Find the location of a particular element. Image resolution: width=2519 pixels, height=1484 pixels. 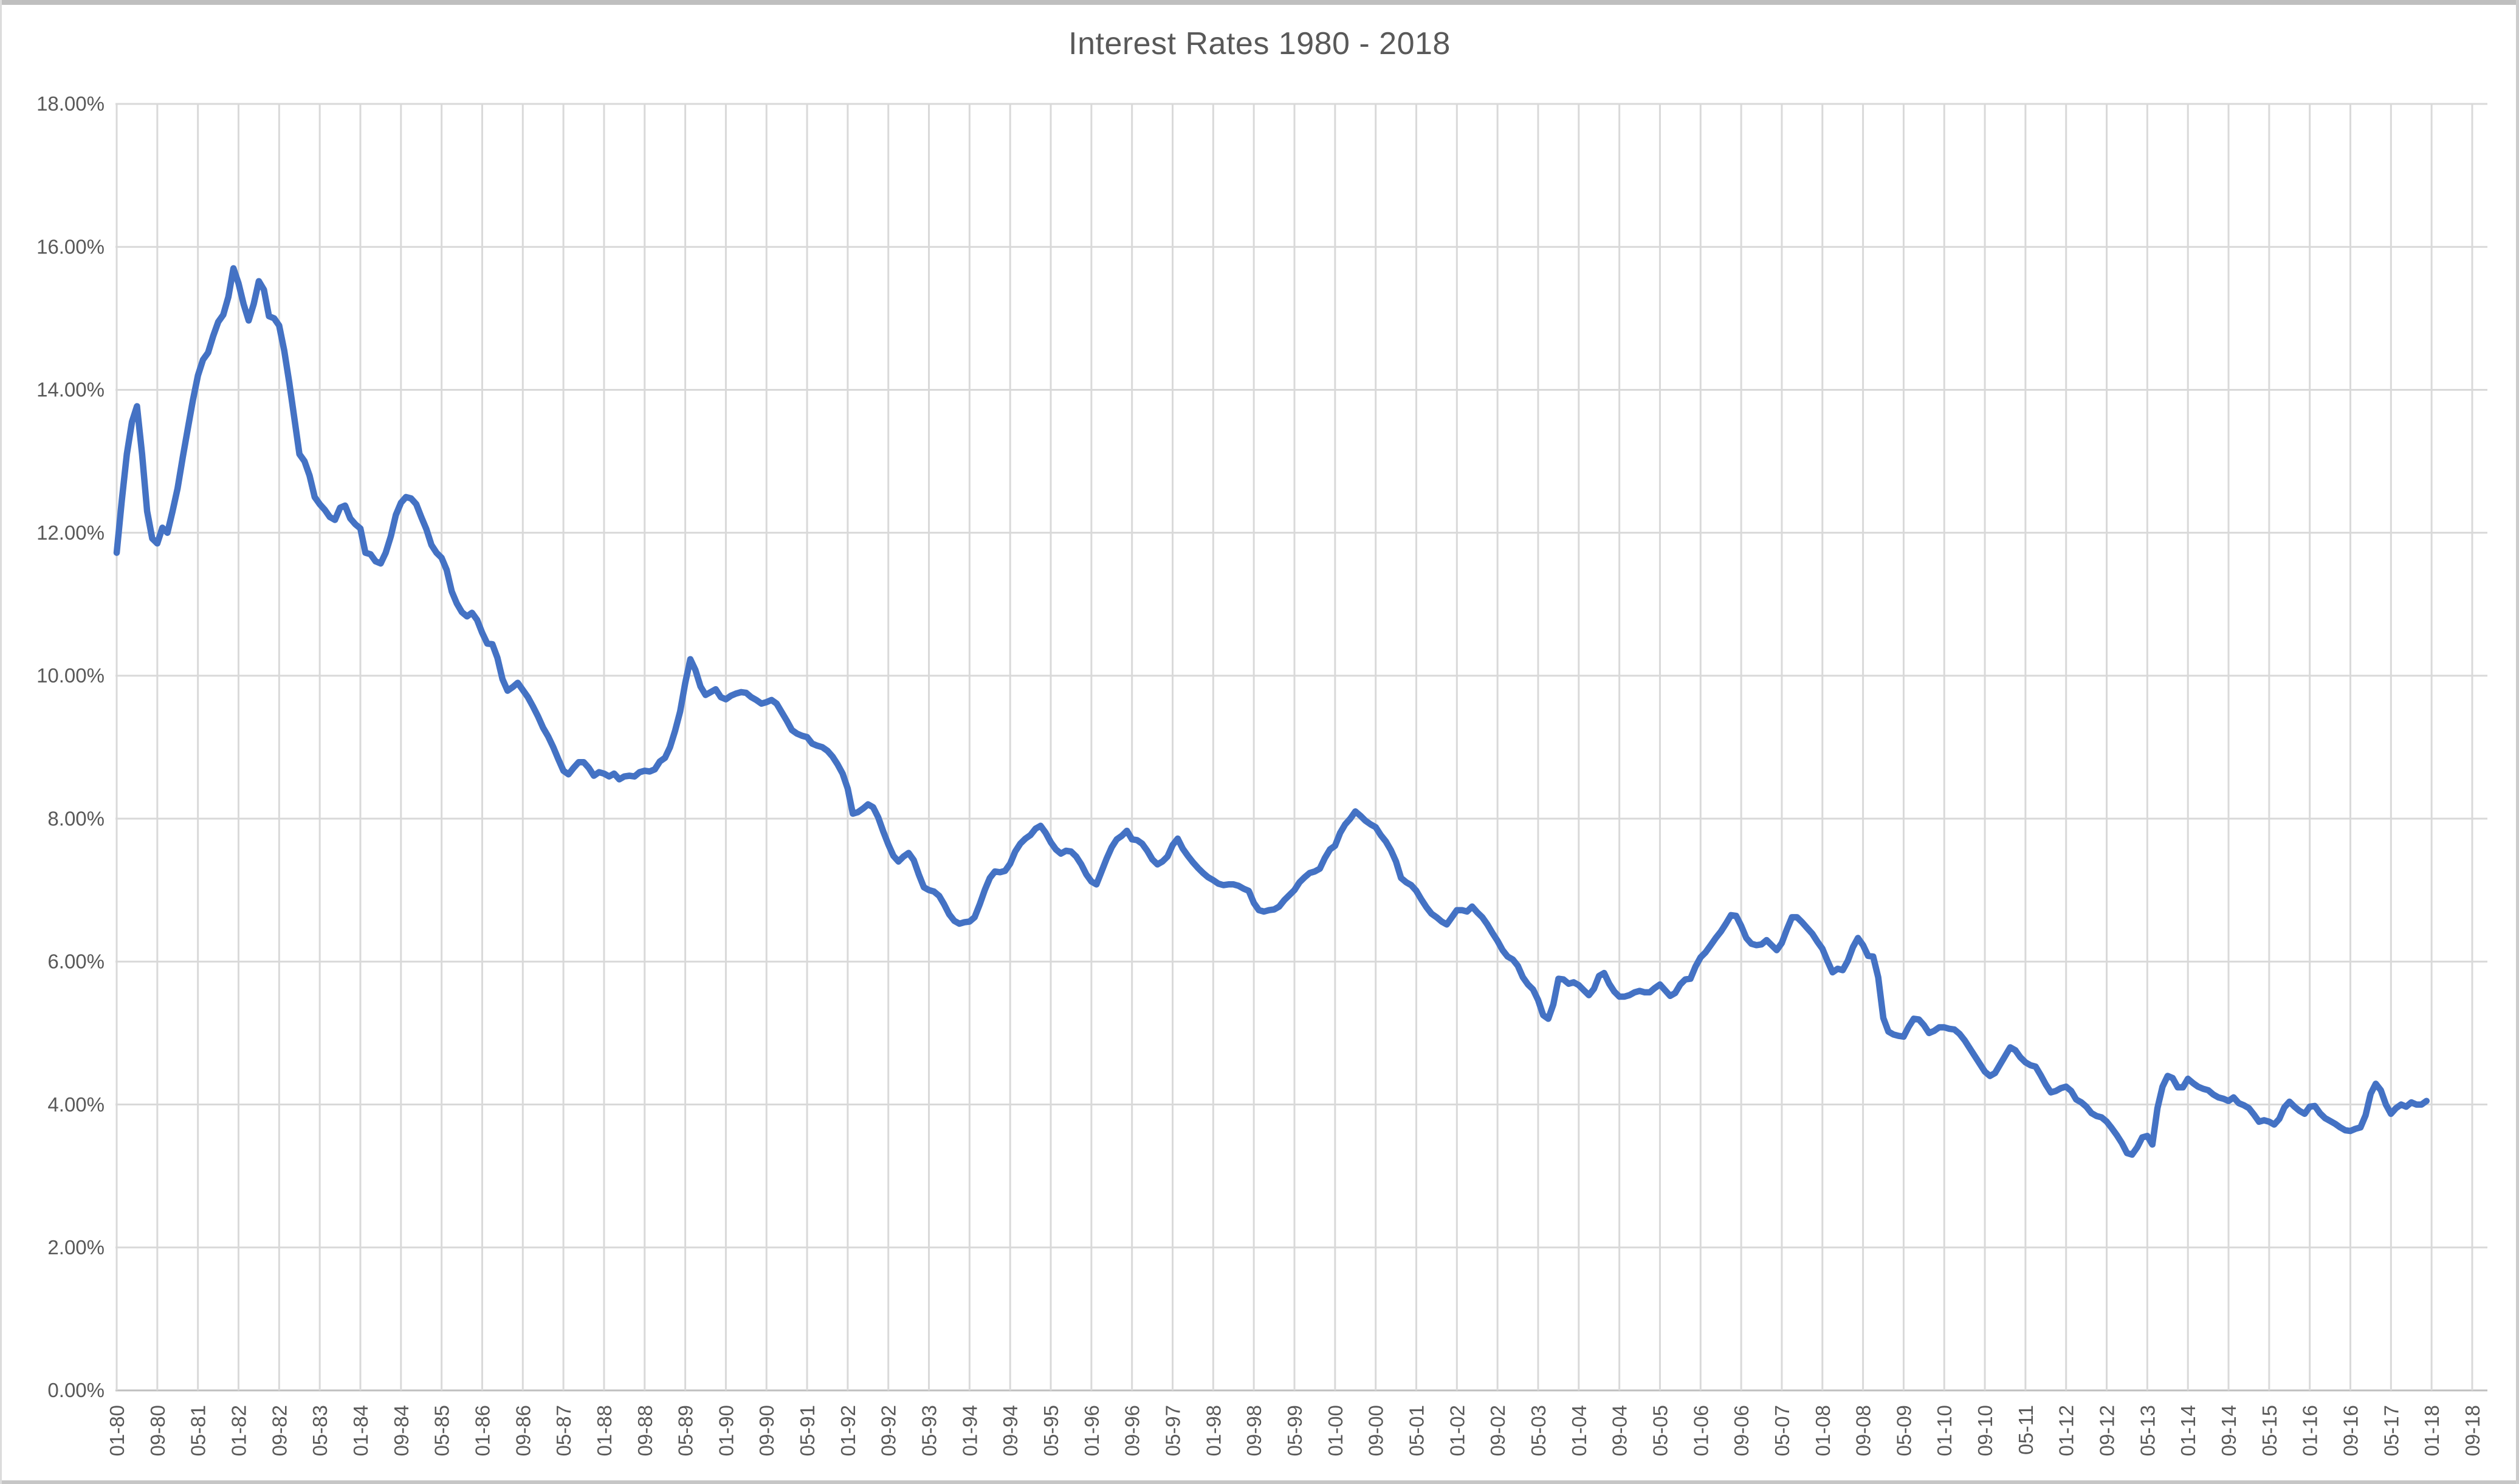

y-axis-label: 14.00% is located at coordinates (70, 390).